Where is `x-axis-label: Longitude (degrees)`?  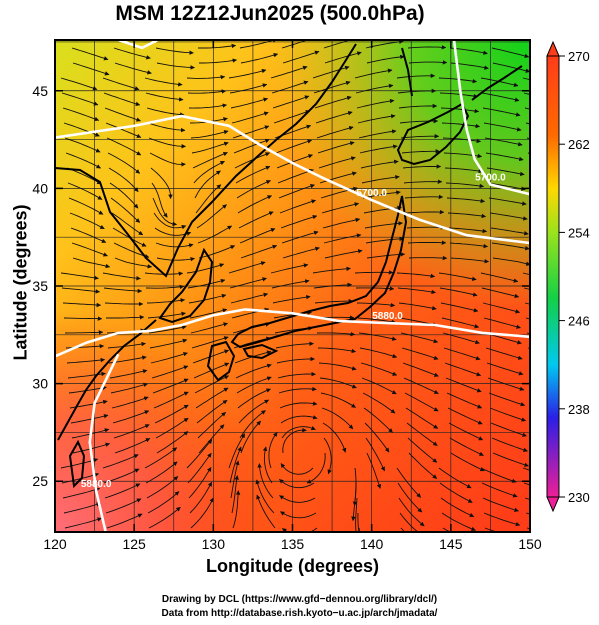 x-axis-label: Longitude (degrees) is located at coordinates (292, 566).